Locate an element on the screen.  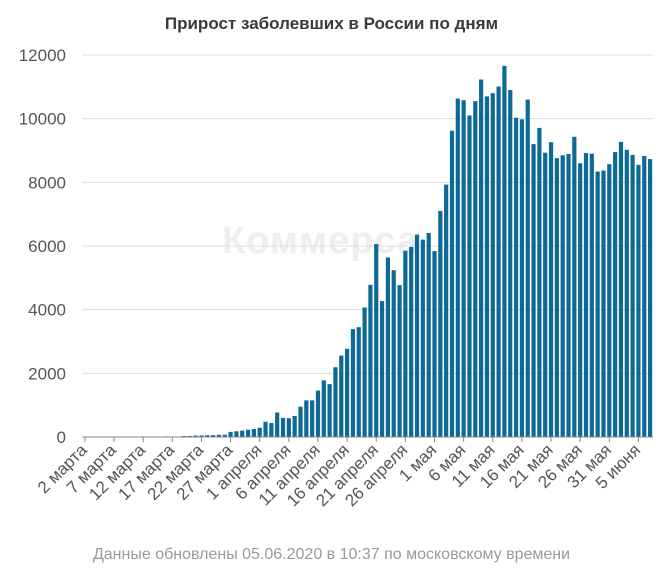
chart-title: Прирост заболевших в России по дням is located at coordinates (331, 23).